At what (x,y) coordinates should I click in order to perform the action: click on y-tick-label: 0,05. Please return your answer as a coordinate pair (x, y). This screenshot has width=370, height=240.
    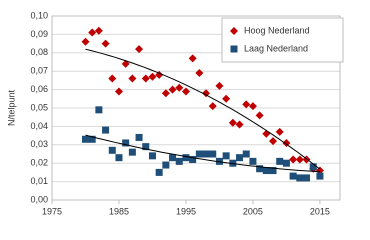
    Looking at the image, I should click on (39, 107).